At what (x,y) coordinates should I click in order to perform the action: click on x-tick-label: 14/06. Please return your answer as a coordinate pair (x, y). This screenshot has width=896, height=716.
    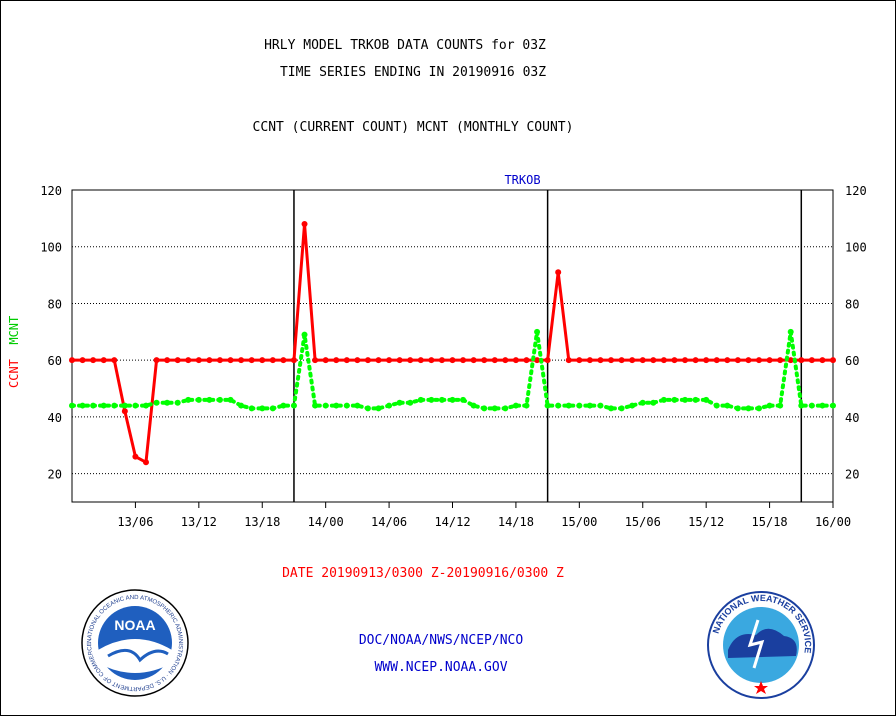
    Looking at the image, I should click on (389, 522).